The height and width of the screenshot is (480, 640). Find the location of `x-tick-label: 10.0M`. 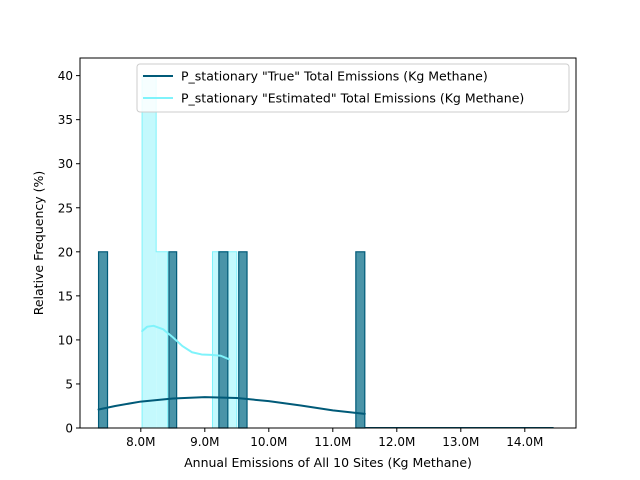

x-tick-label: 10.0M is located at coordinates (268, 442).